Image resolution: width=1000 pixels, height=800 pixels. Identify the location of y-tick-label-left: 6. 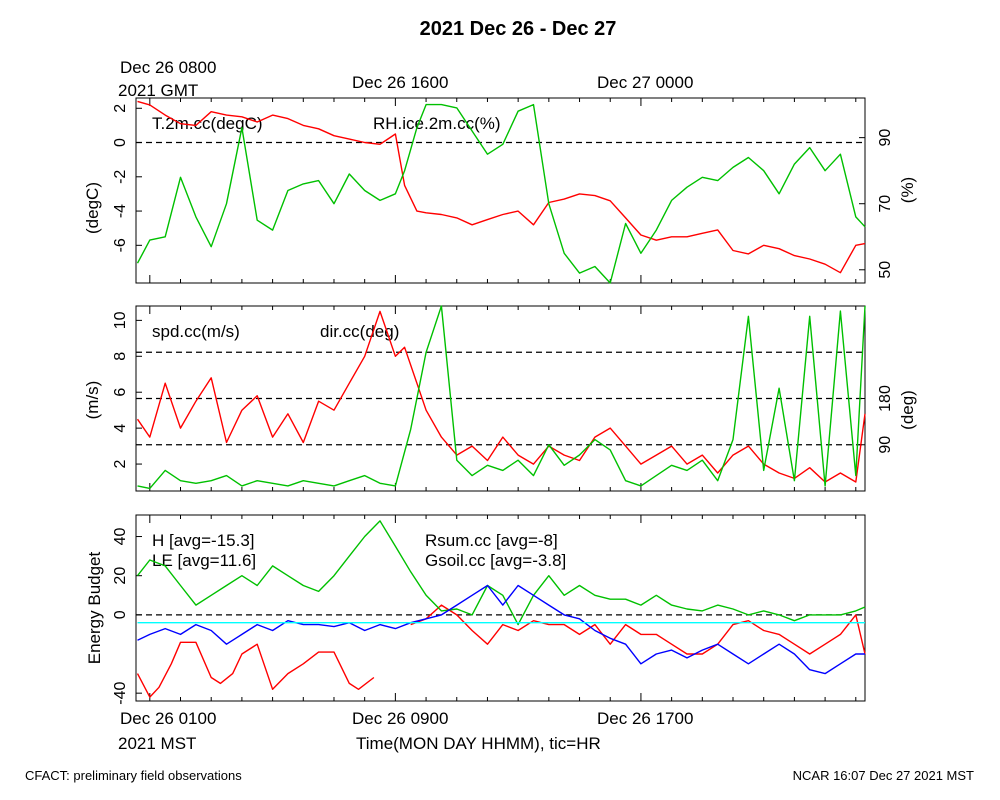
(120, 392).